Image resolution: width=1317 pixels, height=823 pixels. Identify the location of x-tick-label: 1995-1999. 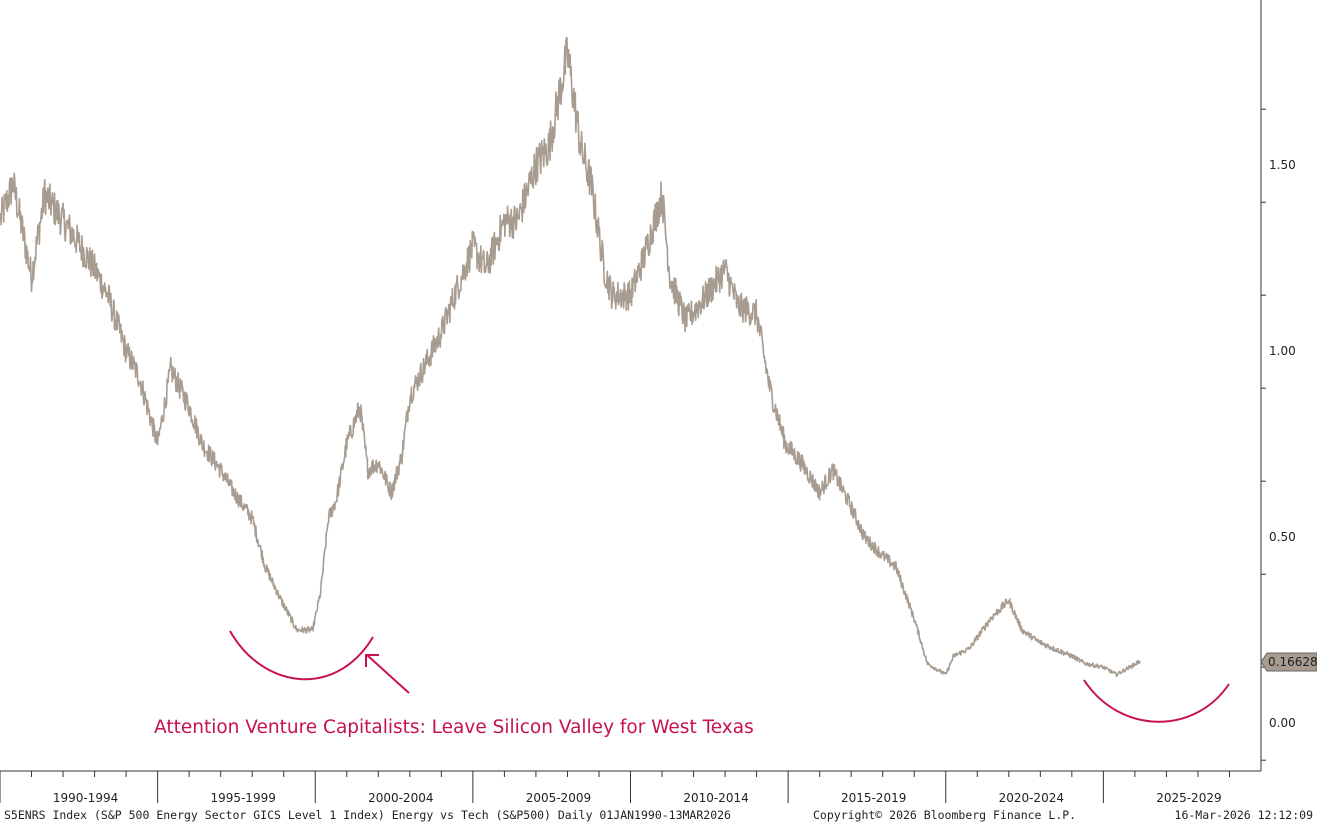
(242, 798).